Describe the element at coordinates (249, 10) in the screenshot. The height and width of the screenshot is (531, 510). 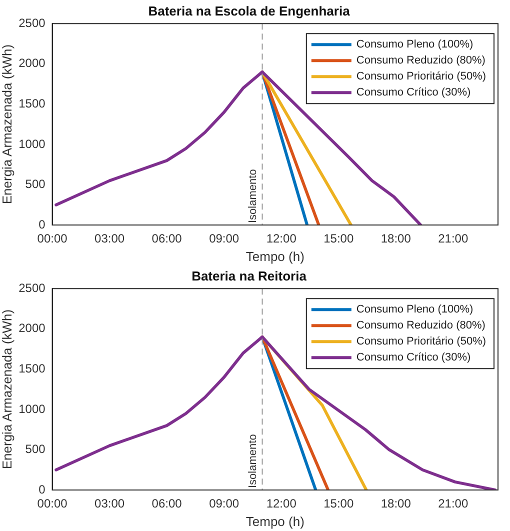
I see `chart-title: Bateria na Escola de Engenharia` at that location.